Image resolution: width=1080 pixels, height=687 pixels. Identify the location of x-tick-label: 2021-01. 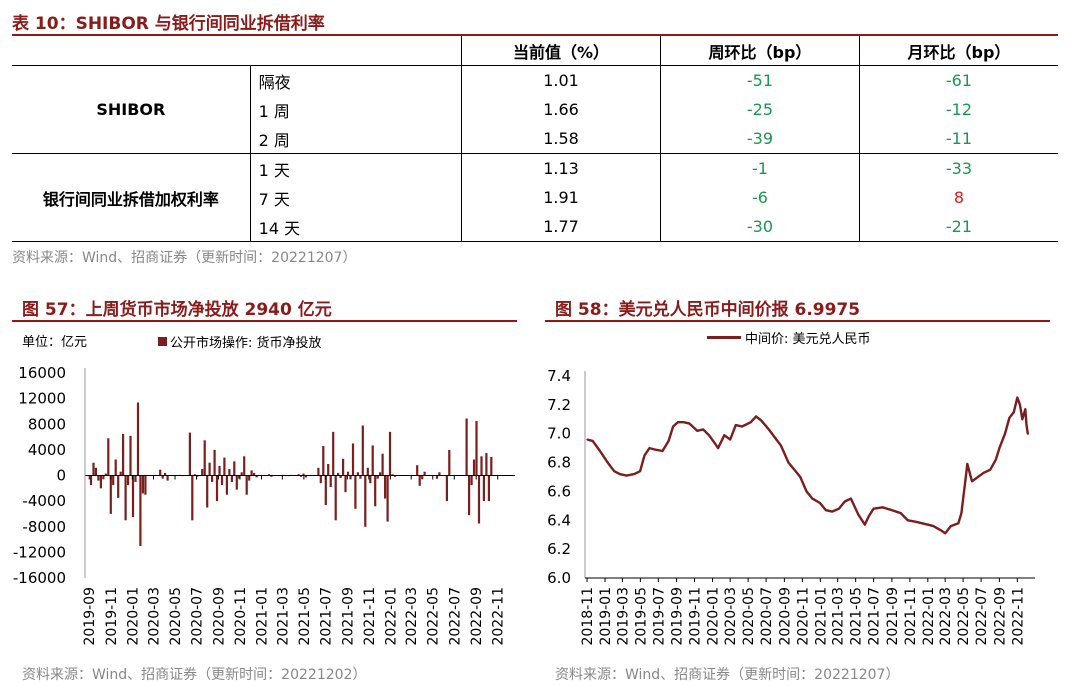
(821, 616).